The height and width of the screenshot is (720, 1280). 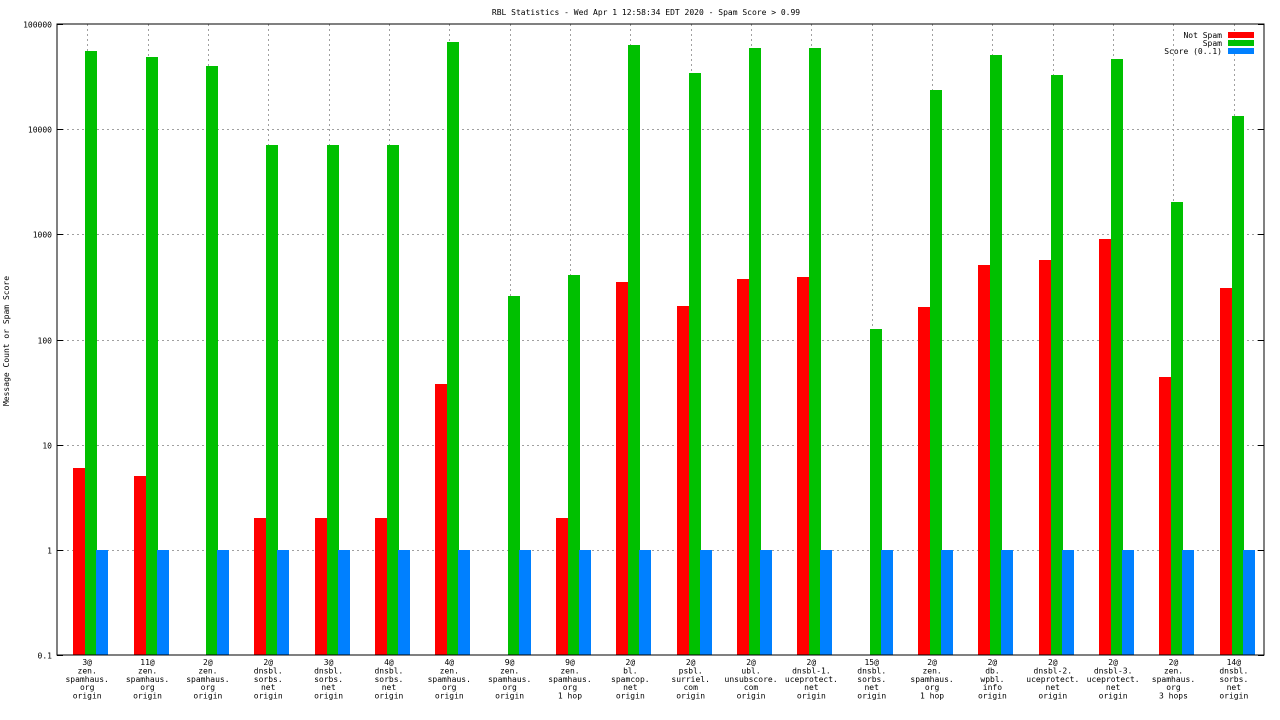 What do you see at coordinates (1212, 43) in the screenshot?
I see `legend-label: Spam` at bounding box center [1212, 43].